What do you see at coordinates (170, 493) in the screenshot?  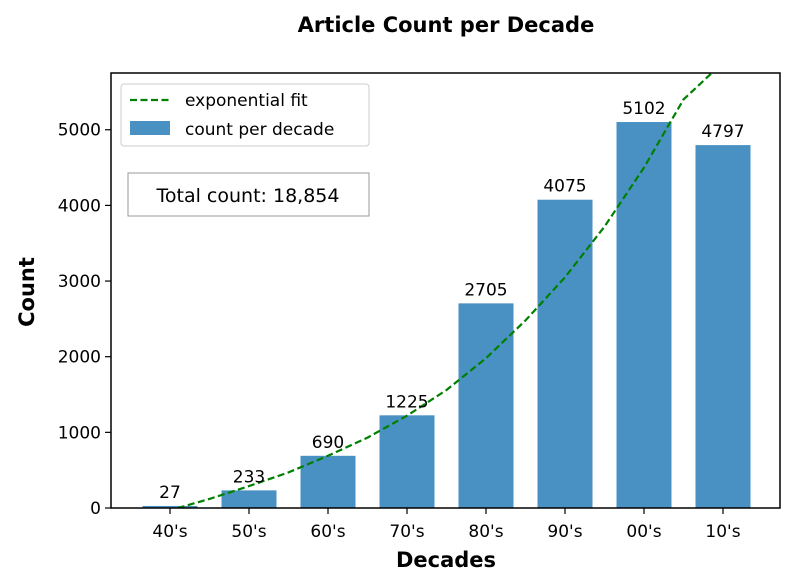 I see `bar-value-label: 27` at bounding box center [170, 493].